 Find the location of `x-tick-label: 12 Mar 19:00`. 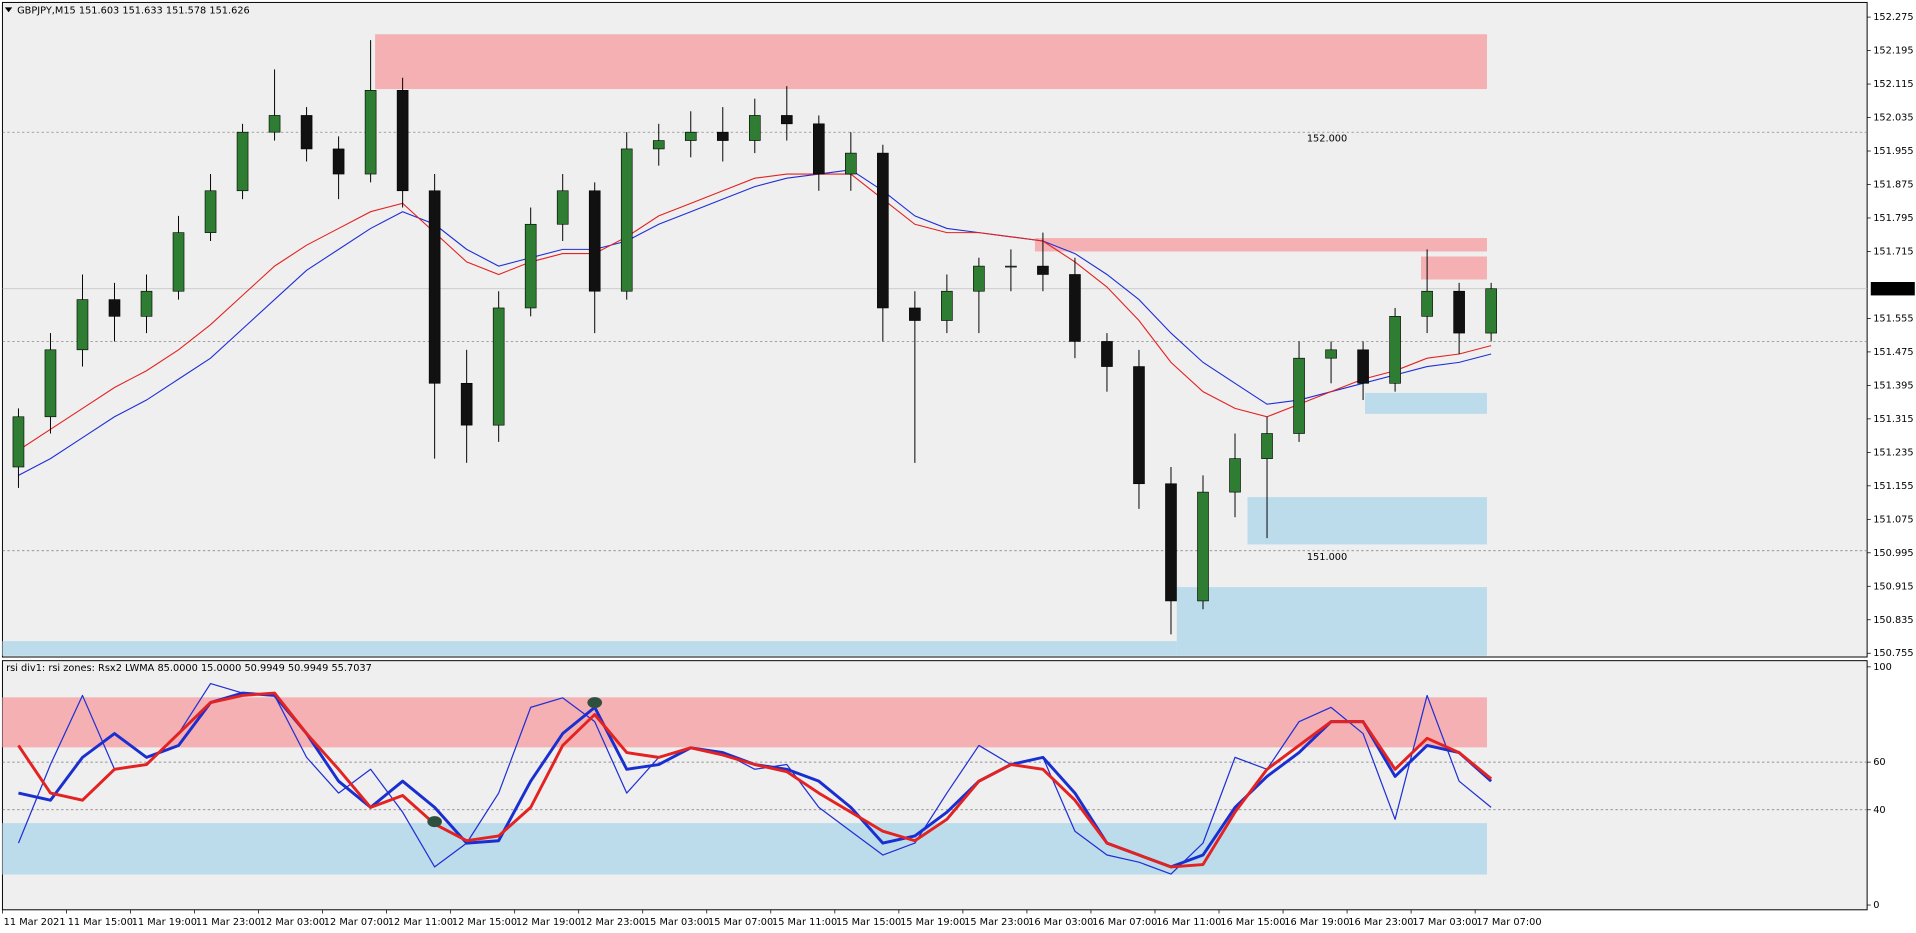

x-tick-label: 12 Mar 19:00 is located at coordinates (548, 922).